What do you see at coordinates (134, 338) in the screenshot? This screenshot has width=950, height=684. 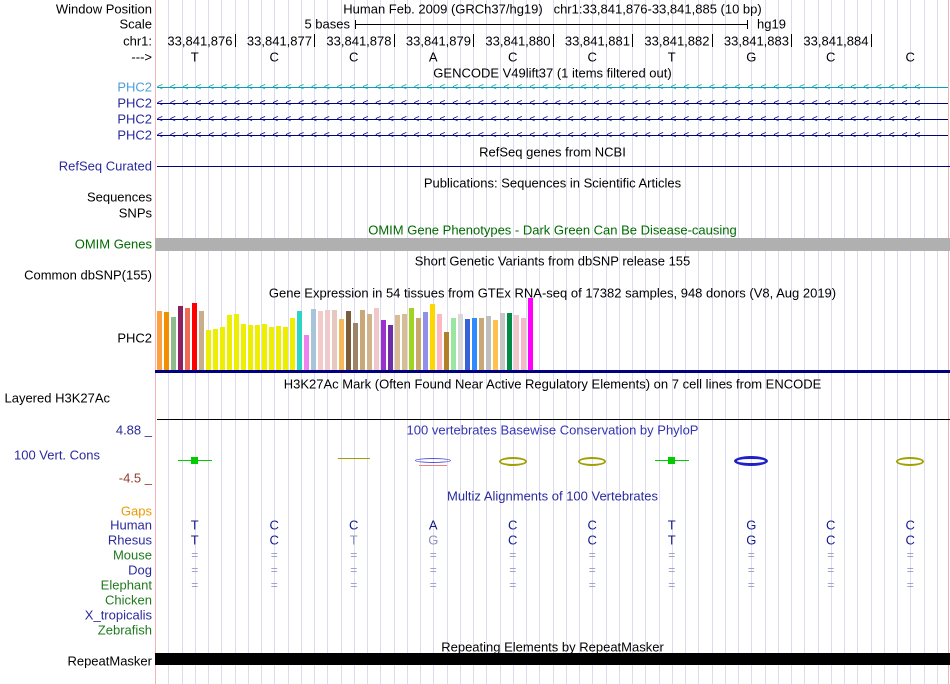 I see `gtex-gene-label: PHC2` at bounding box center [134, 338].